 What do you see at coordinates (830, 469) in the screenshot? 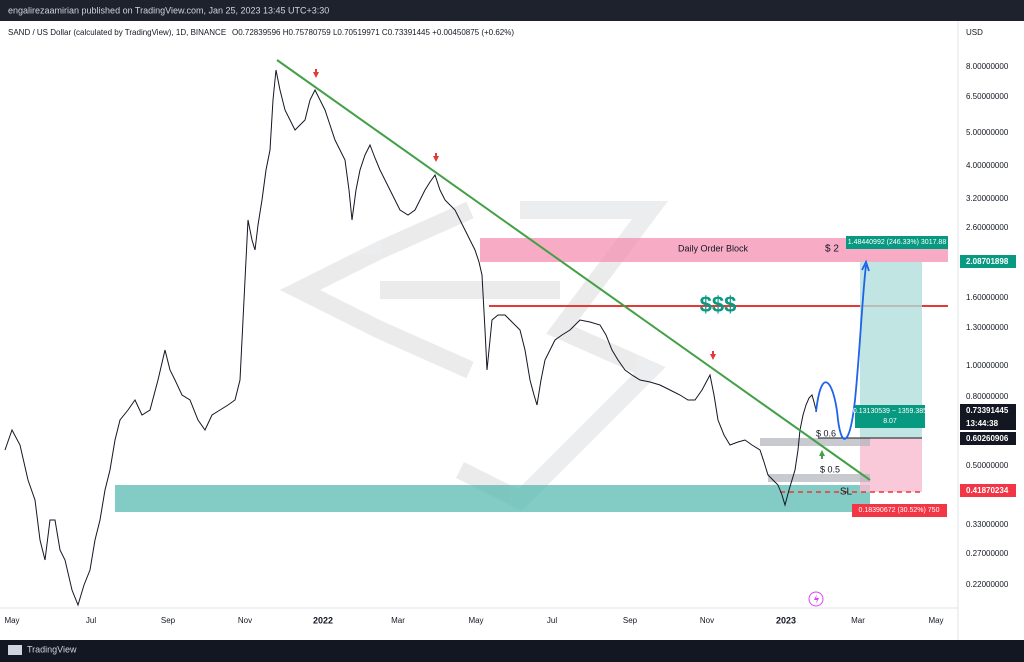
I see `annotation: $ 0.5` at bounding box center [830, 469].